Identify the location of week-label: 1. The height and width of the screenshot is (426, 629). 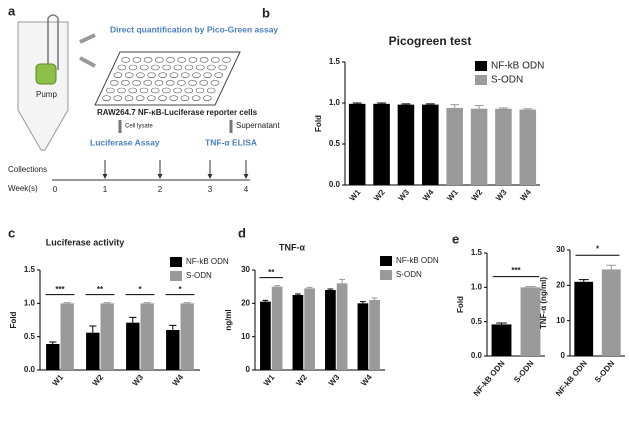
(105, 189).